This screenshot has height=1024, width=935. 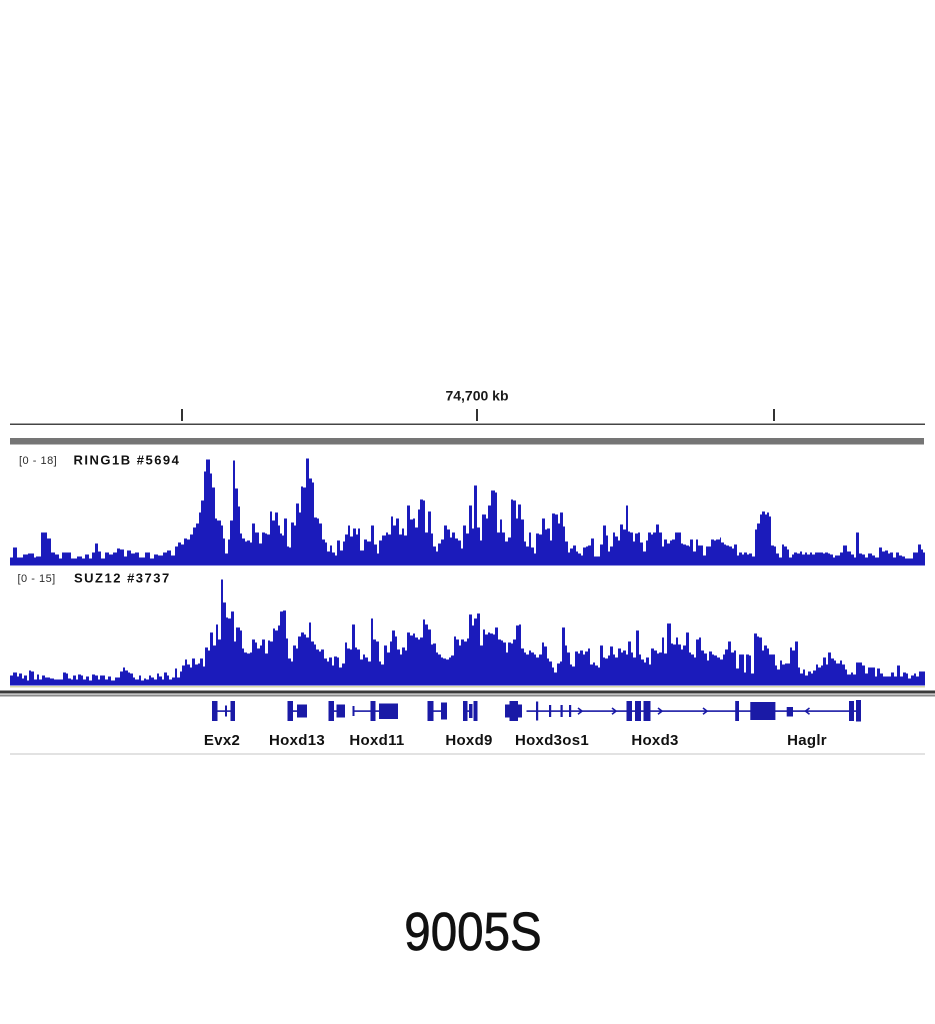 What do you see at coordinates (127, 459) in the screenshot?
I see `svg-text: RING1B #5694` at bounding box center [127, 459].